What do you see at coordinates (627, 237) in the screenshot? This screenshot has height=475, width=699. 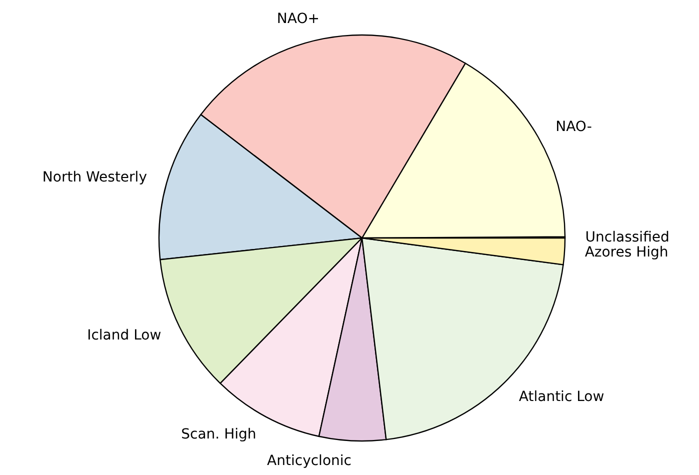 I see `slice-label: Unclassified` at bounding box center [627, 237].